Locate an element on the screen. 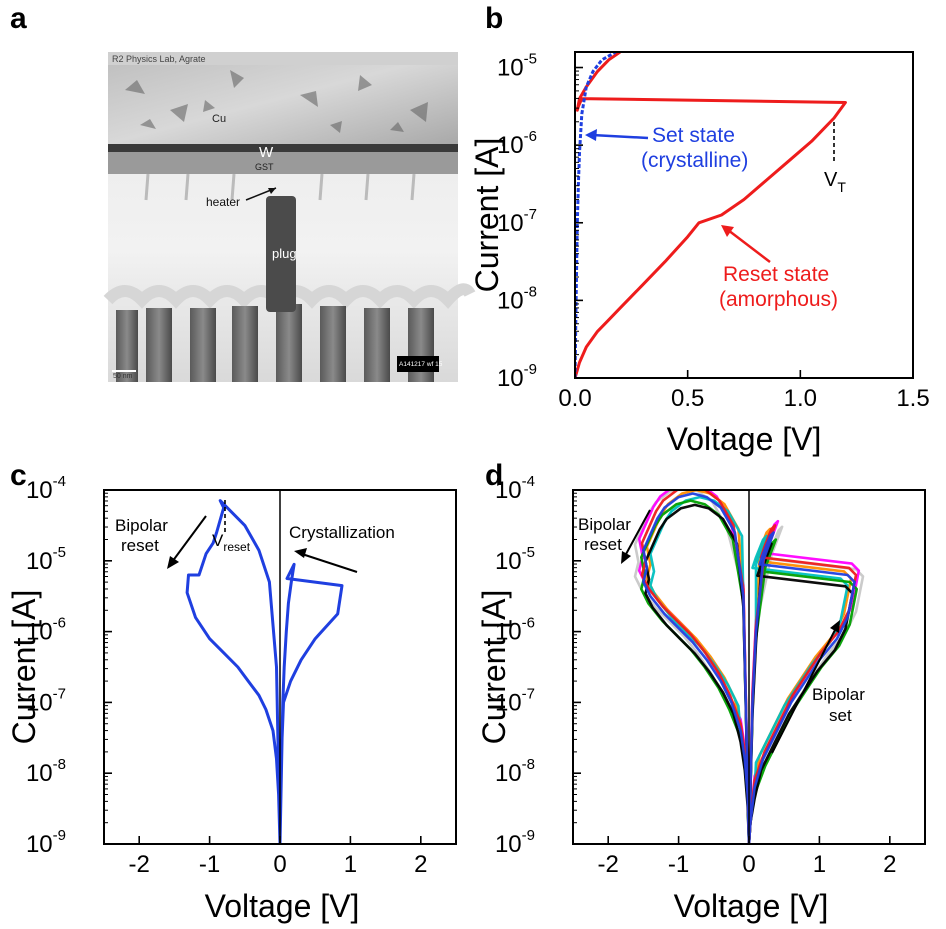 Image resolution: width=946 pixels, height=929 pixels. tem-label-heater: heater is located at coordinates (223, 202).